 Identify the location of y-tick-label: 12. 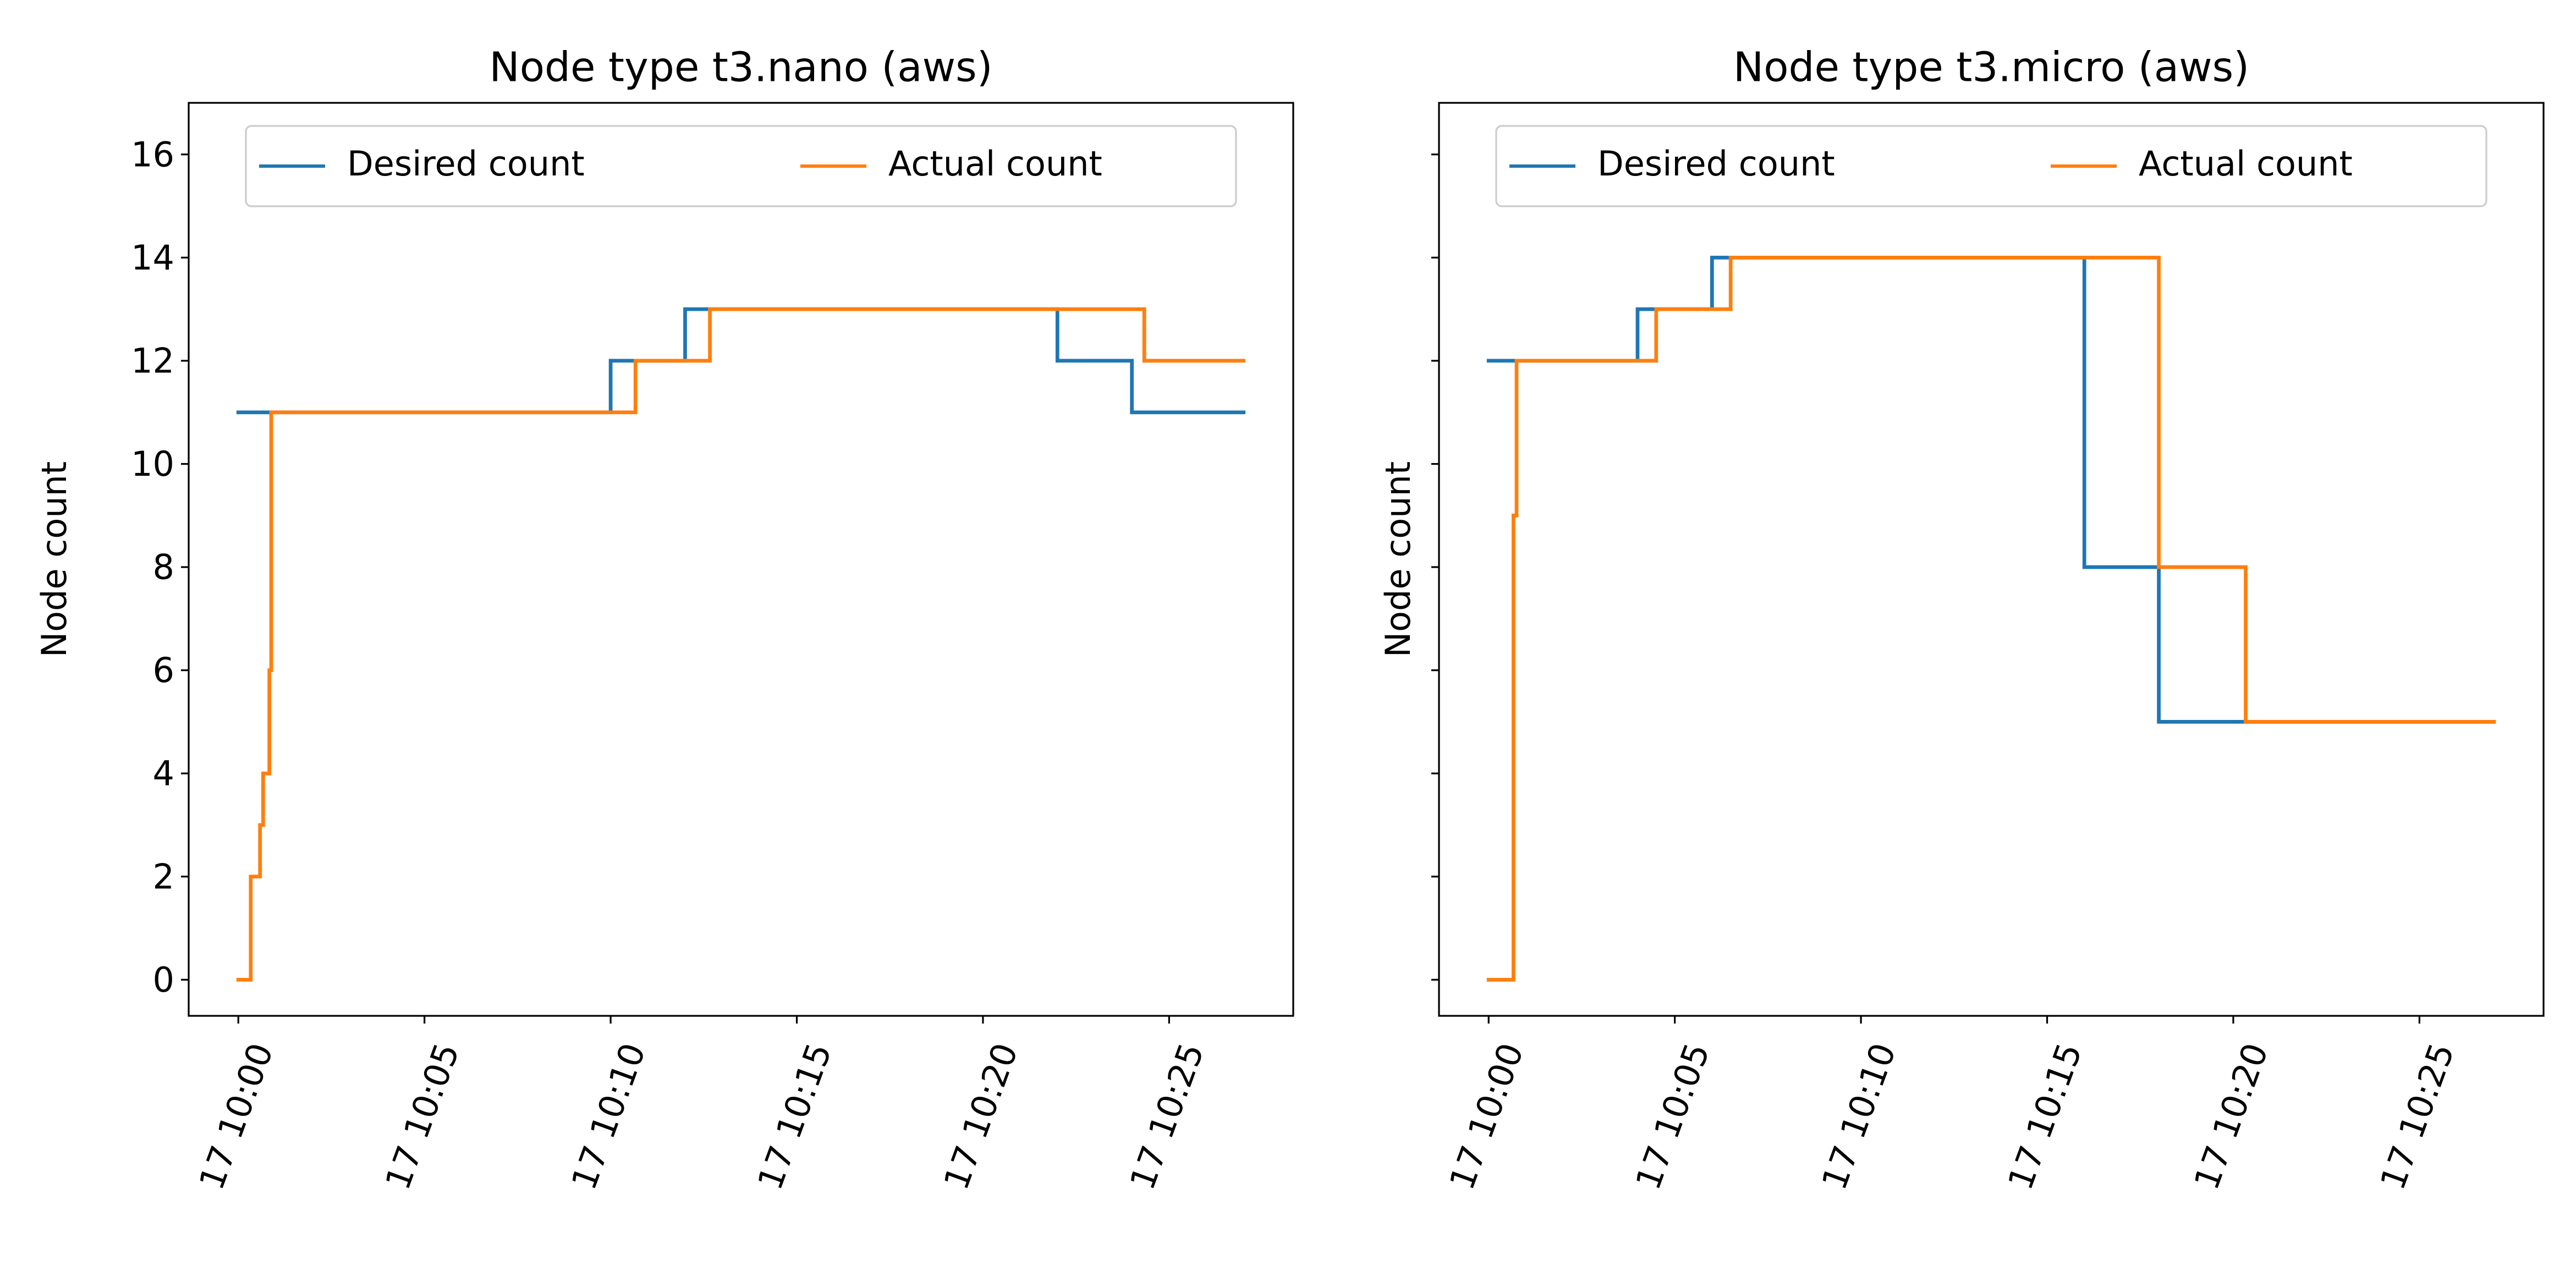
(152, 360).